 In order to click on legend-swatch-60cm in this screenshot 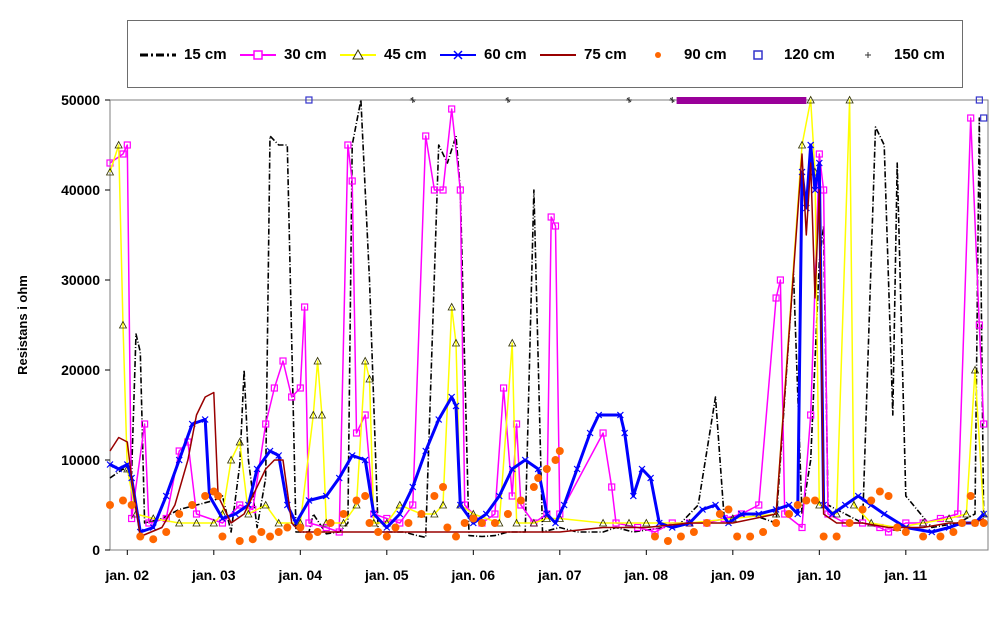, I will do `click(458, 55)`.